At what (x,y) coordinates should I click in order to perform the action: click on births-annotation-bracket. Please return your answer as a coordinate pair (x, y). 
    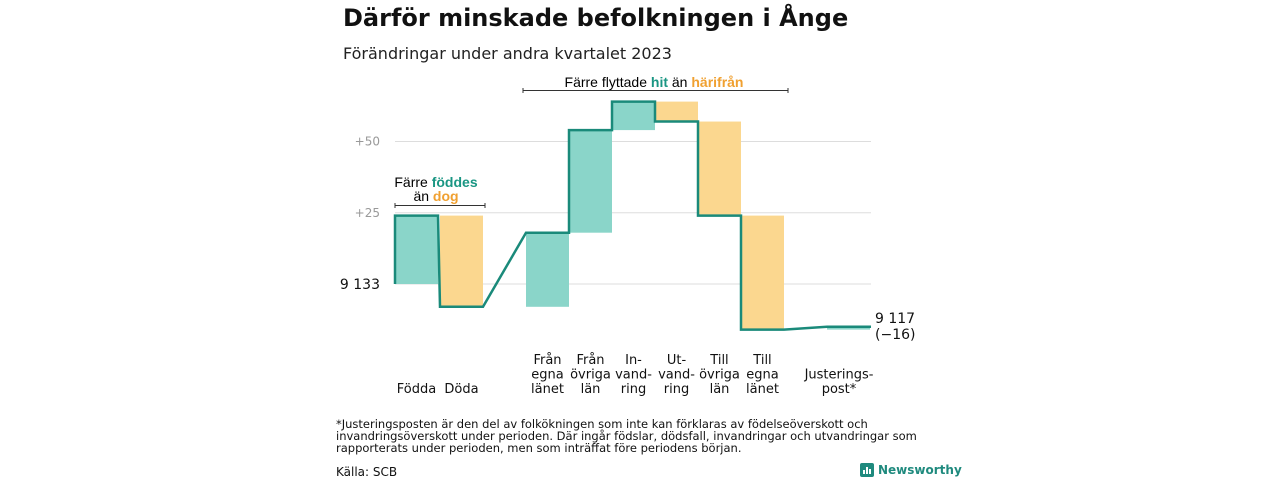
    Looking at the image, I should click on (440, 205).